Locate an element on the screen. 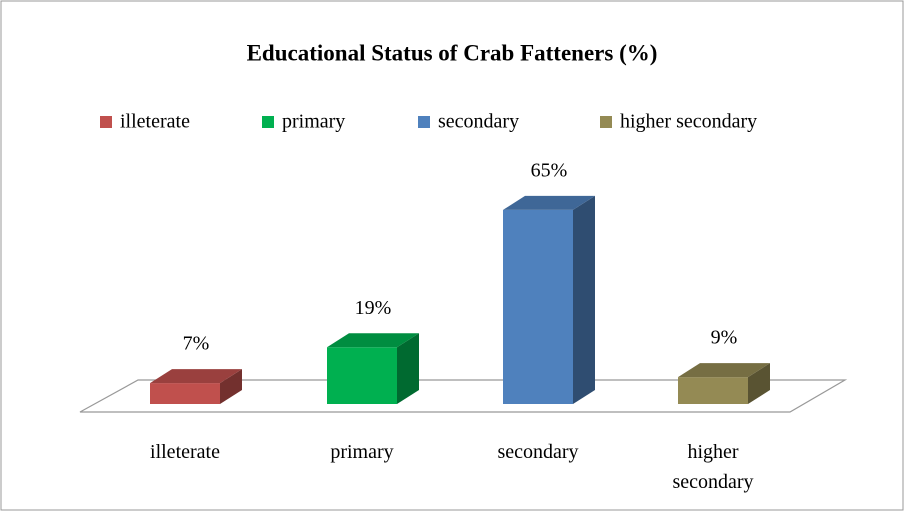 The height and width of the screenshot is (511, 904). x-label-box: higher secondary is located at coordinates (713, 467).